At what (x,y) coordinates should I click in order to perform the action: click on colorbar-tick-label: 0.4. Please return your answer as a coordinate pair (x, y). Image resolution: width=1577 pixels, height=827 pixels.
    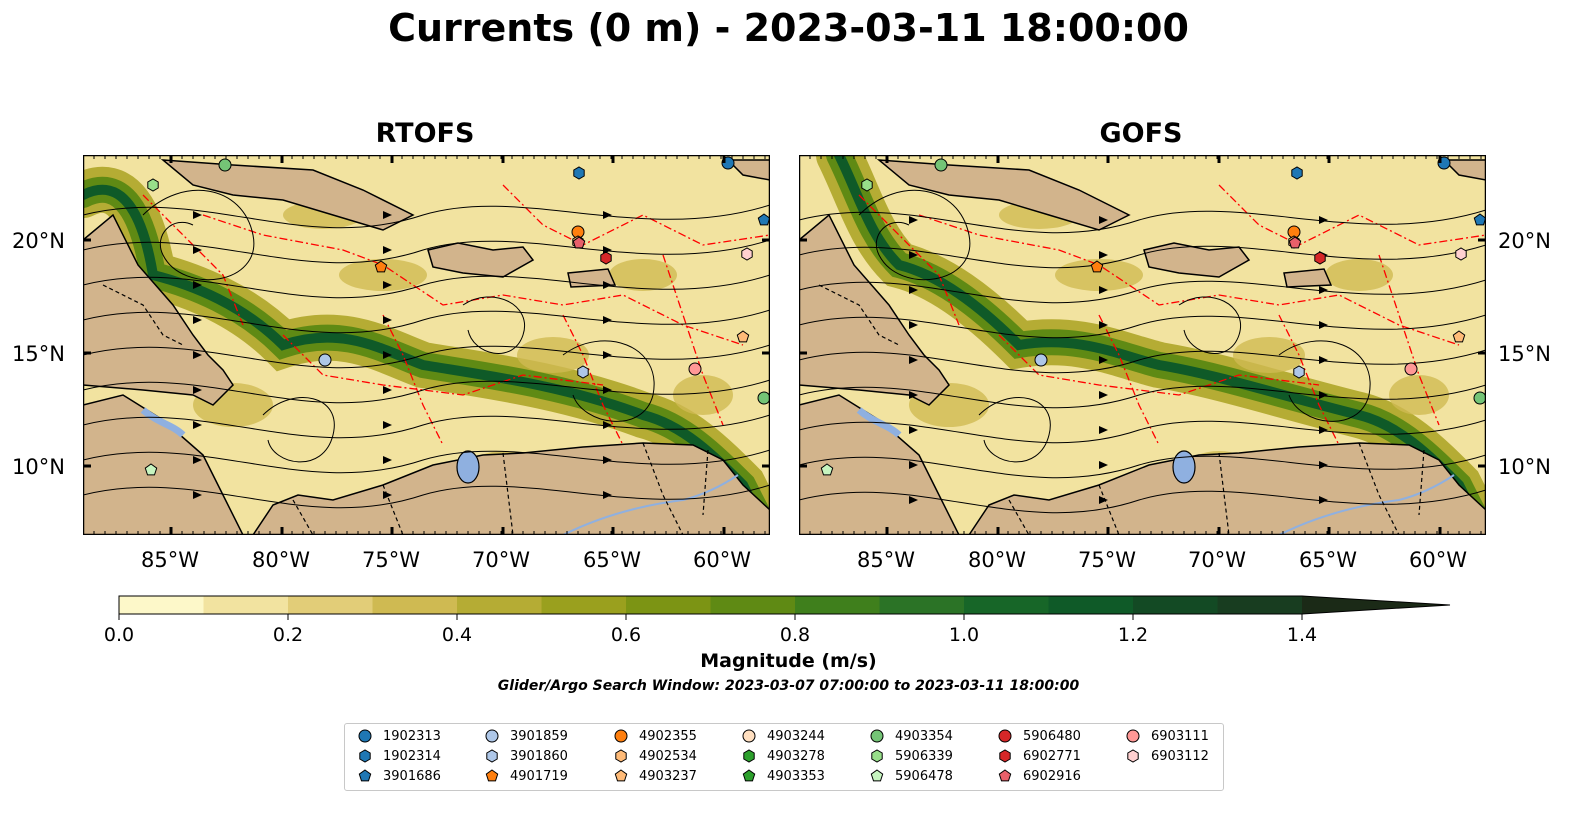
    Looking at the image, I should click on (457, 635).